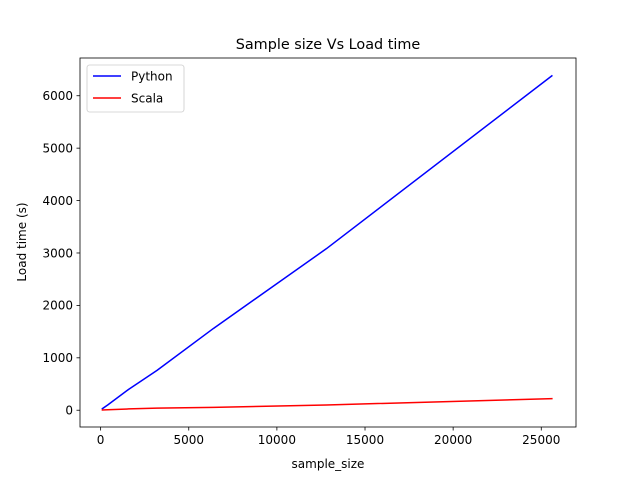 Image resolution: width=640 pixels, height=480 pixels. Describe the element at coordinates (135, 88) in the screenshot. I see `legend: Python Scala` at that location.